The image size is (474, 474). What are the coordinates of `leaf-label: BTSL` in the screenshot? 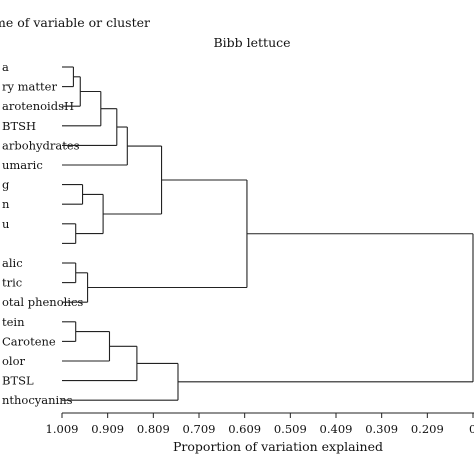 It's located at (18, 381).